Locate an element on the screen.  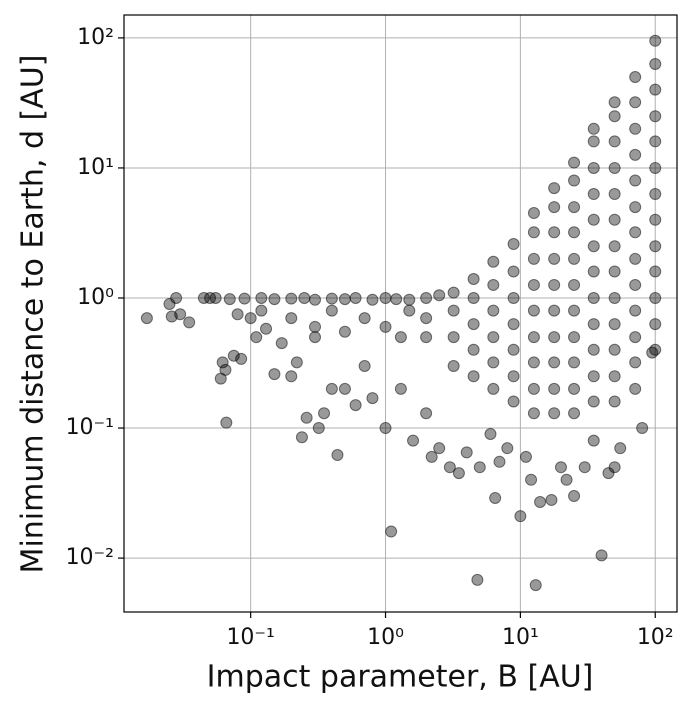
y-tick-label: 10⁰ is located at coordinates (95, 297).